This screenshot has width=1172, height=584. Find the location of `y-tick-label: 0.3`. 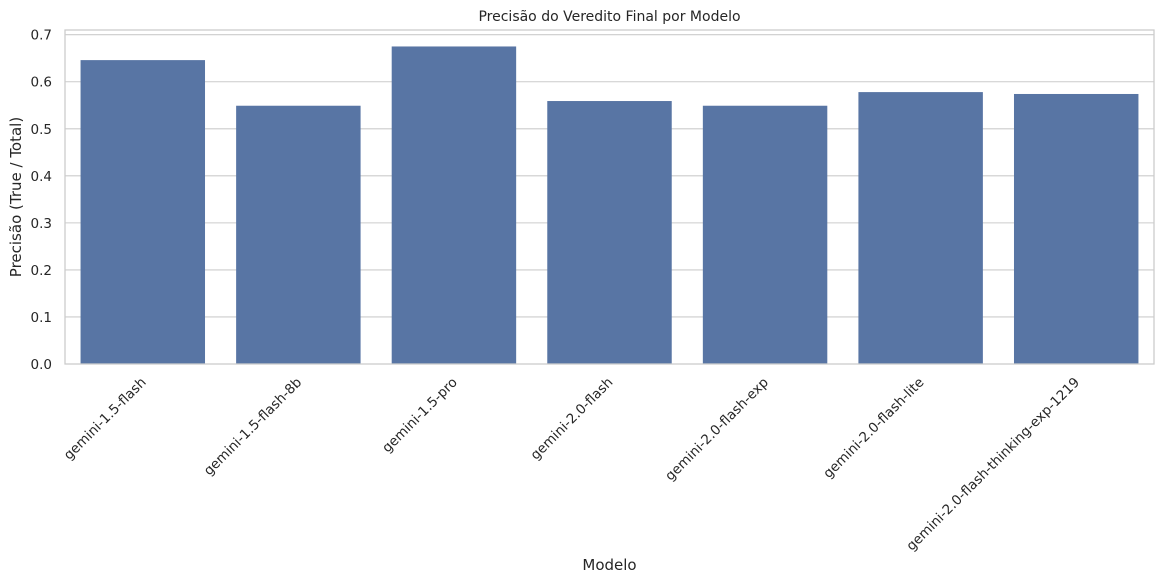

y-tick-label: 0.3 is located at coordinates (41, 224).